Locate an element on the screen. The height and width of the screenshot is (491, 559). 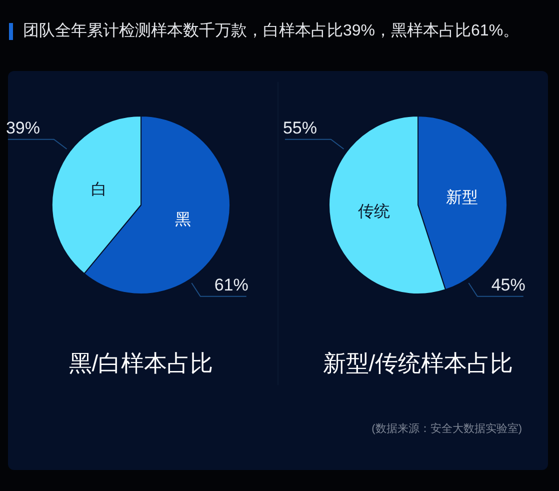
text: 黑/白样本占比 is located at coordinates (141, 363).